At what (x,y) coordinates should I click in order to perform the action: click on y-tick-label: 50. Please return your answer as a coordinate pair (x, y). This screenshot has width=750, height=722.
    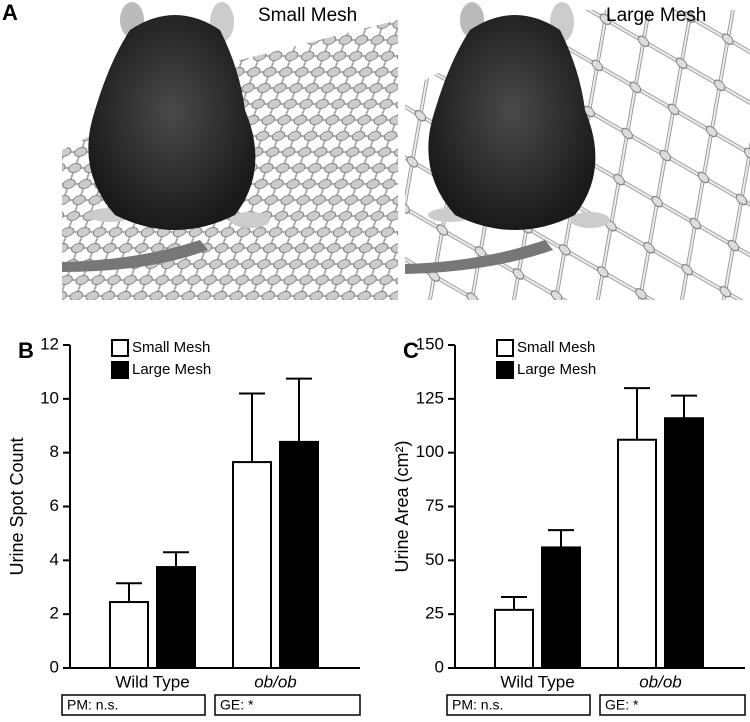
    Looking at the image, I should click on (434, 559).